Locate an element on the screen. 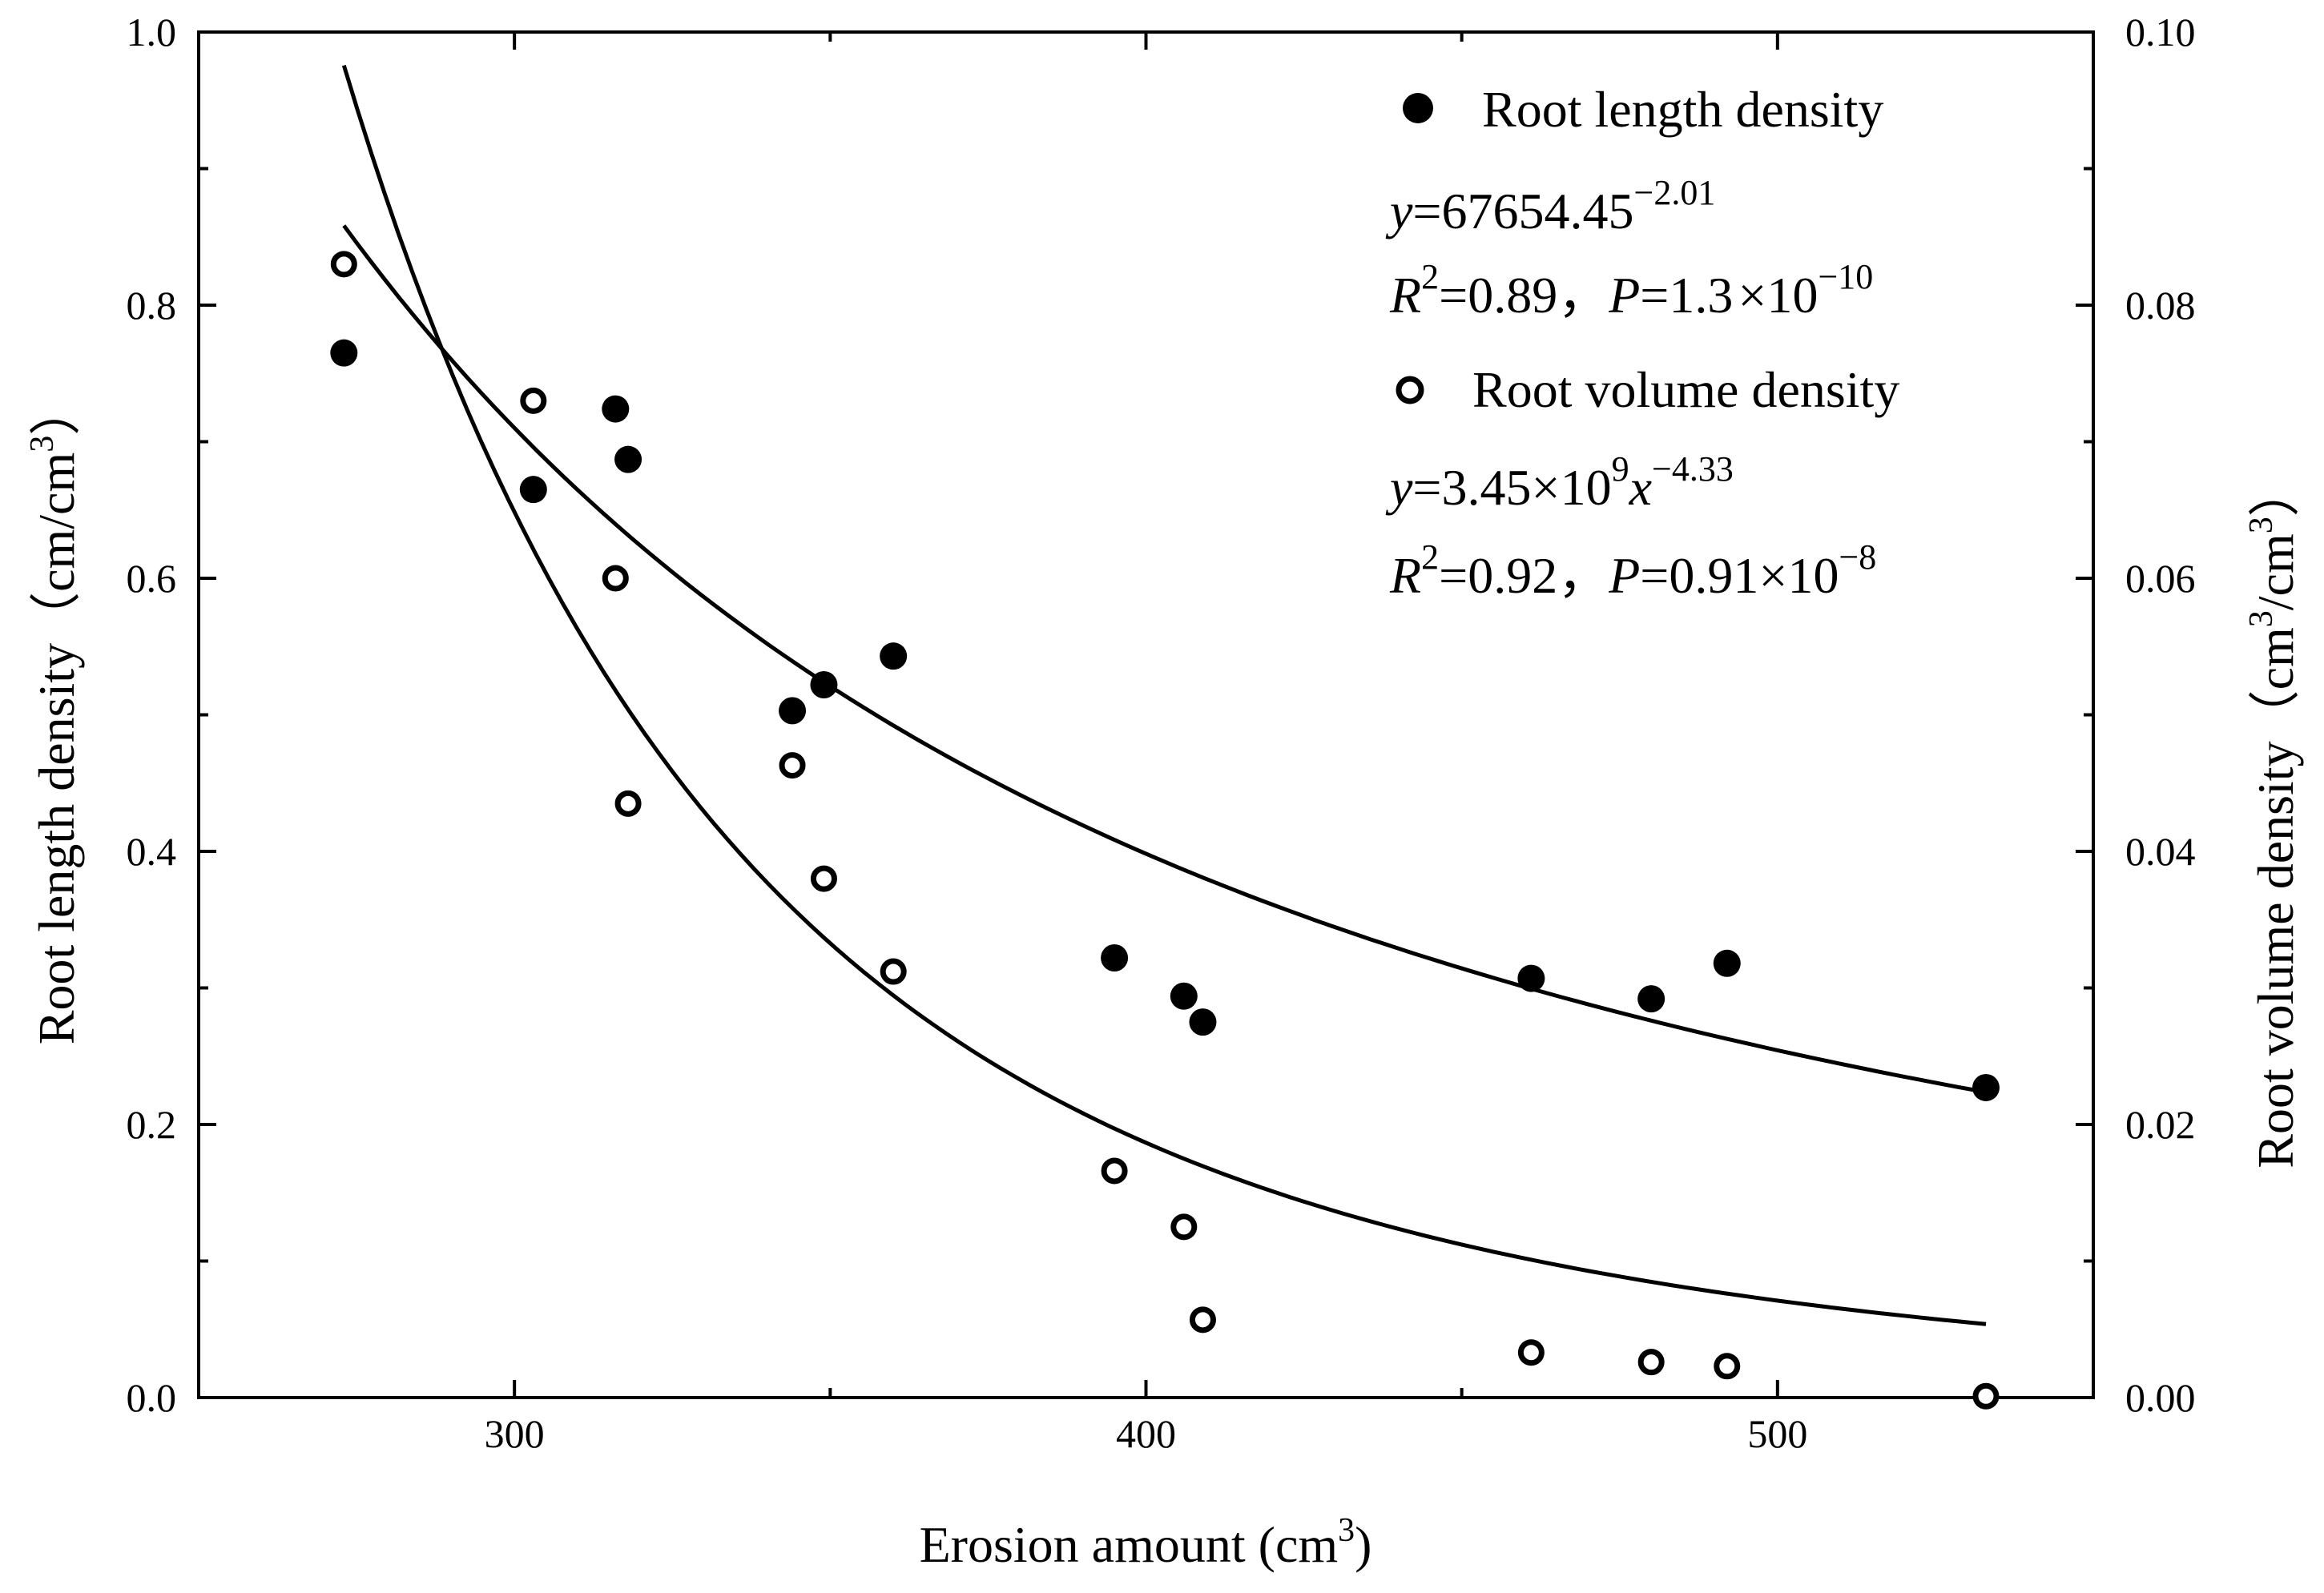 The height and width of the screenshot is (1593, 2324). y-right-tick-label: 0.08 is located at coordinates (2160, 305).